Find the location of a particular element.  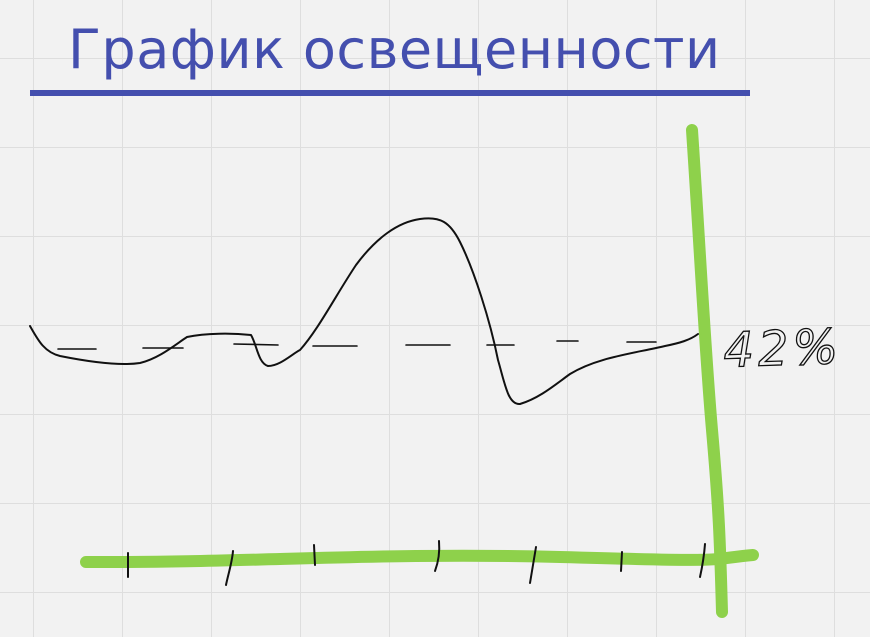

page-title: График освещенности is located at coordinates (394, 49).